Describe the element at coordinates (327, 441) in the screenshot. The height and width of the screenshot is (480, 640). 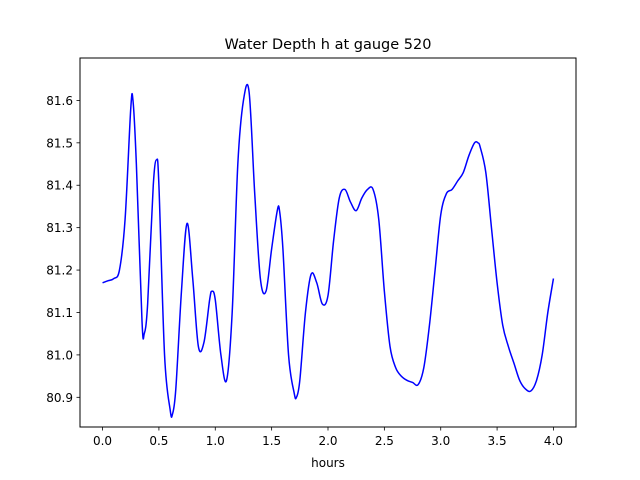
I see `x-tick-label: 2.0` at that location.